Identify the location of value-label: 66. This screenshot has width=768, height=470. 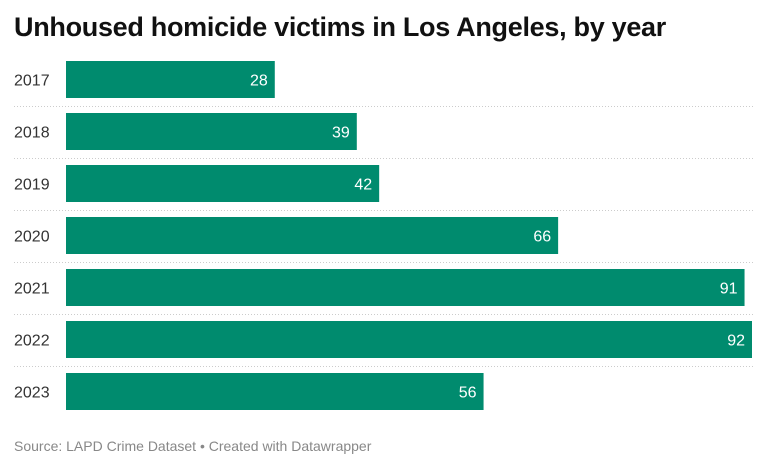
(542, 237).